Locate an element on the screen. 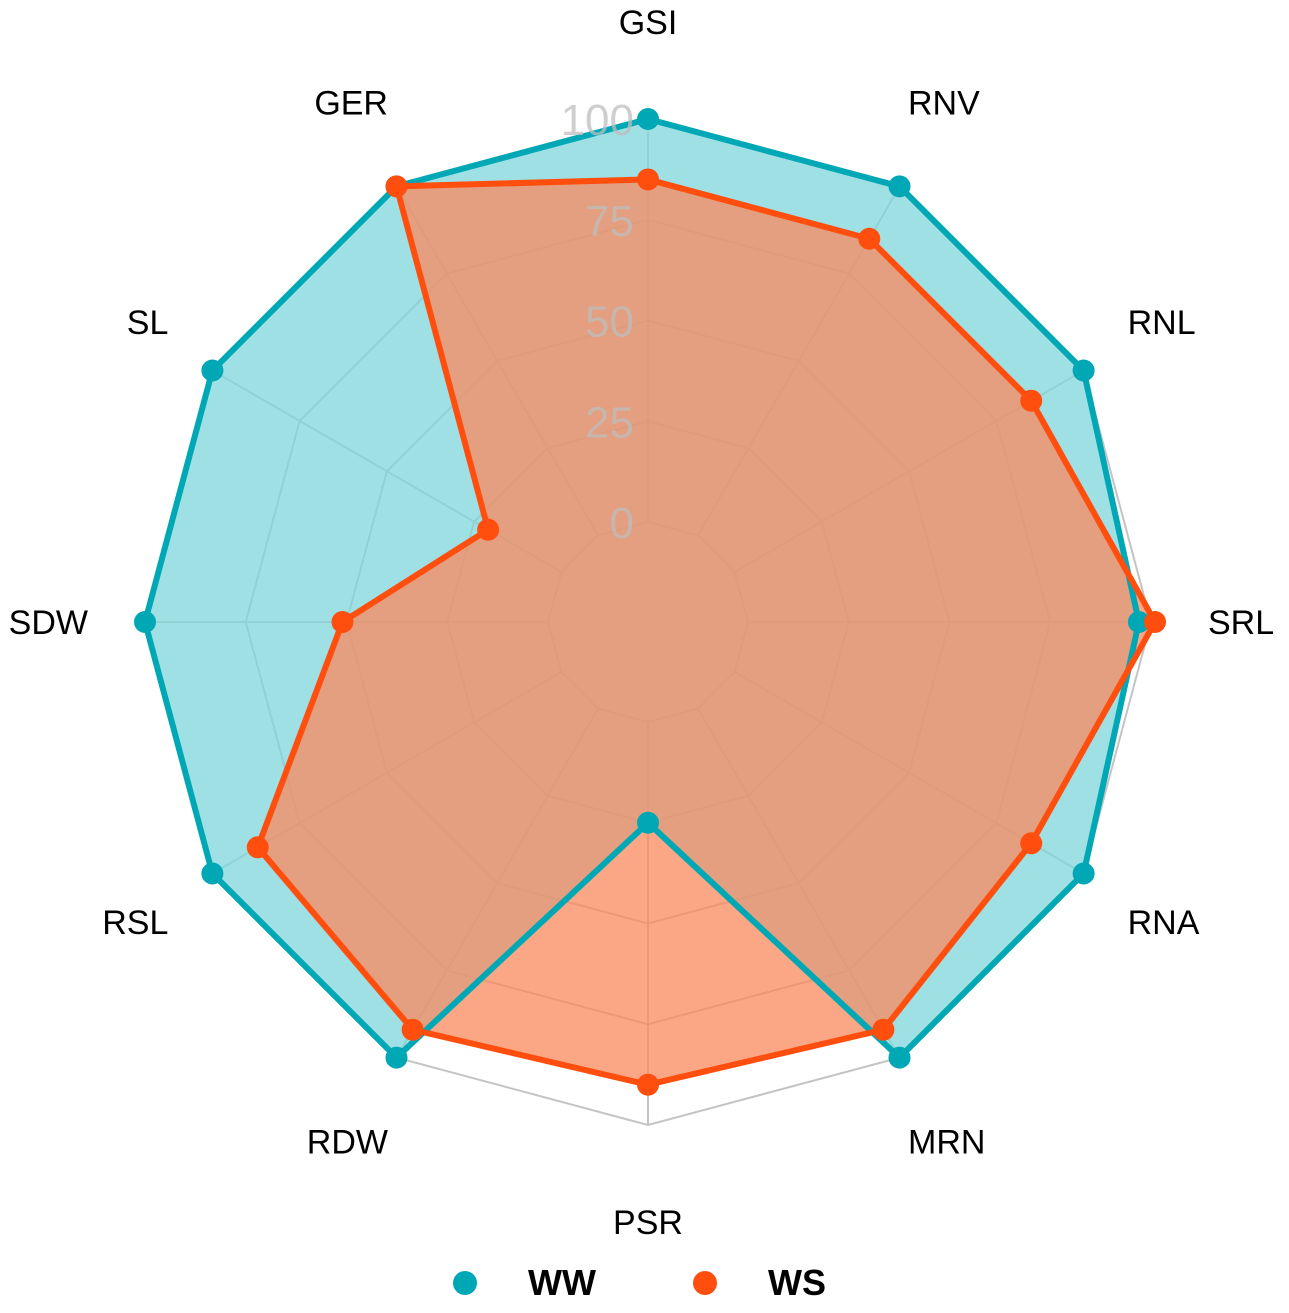  point-ww-rdw is located at coordinates (396, 1057).